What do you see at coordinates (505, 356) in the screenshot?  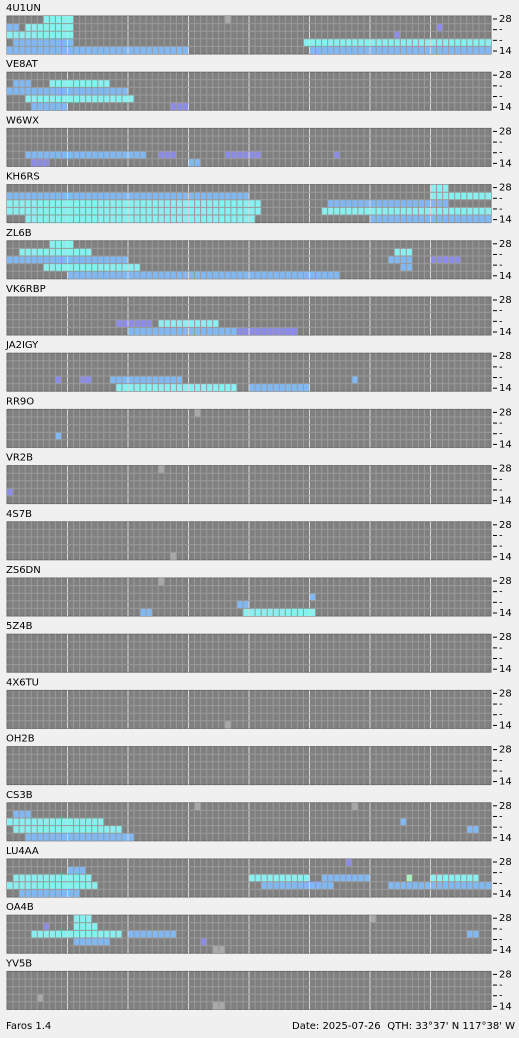 I see `band-label: 28` at bounding box center [505, 356].